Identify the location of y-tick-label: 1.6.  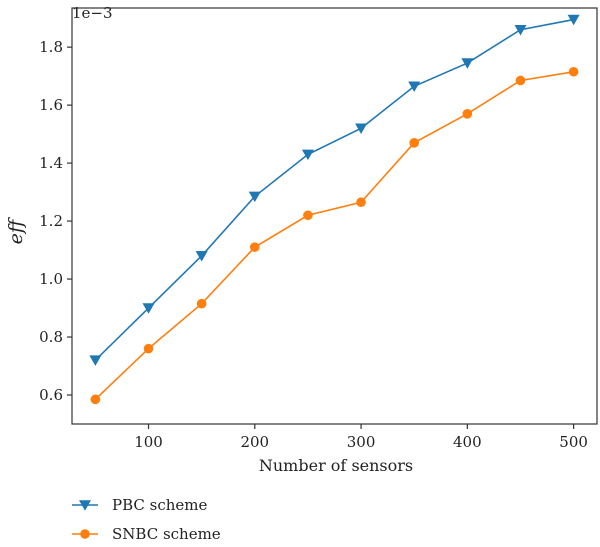
(51, 105).